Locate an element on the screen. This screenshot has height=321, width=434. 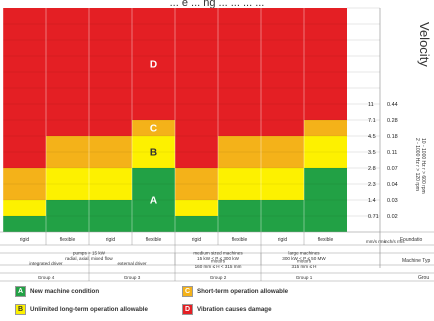
unit-label-mm: mm/s rms is located at coordinates (376, 241).